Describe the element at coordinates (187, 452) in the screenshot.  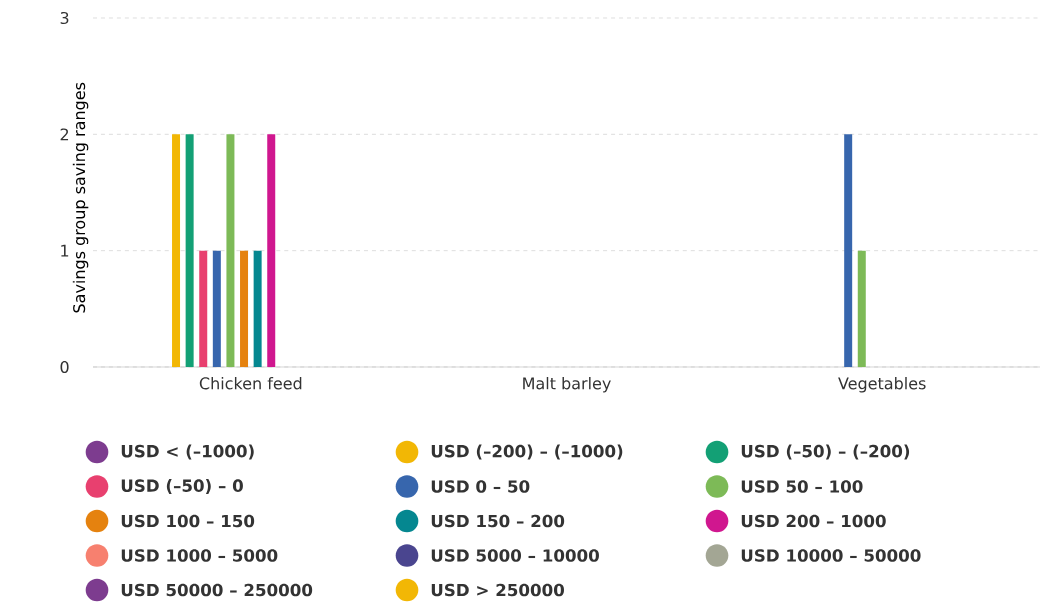
I see `legend-label: USD < (–1000)` at that location.